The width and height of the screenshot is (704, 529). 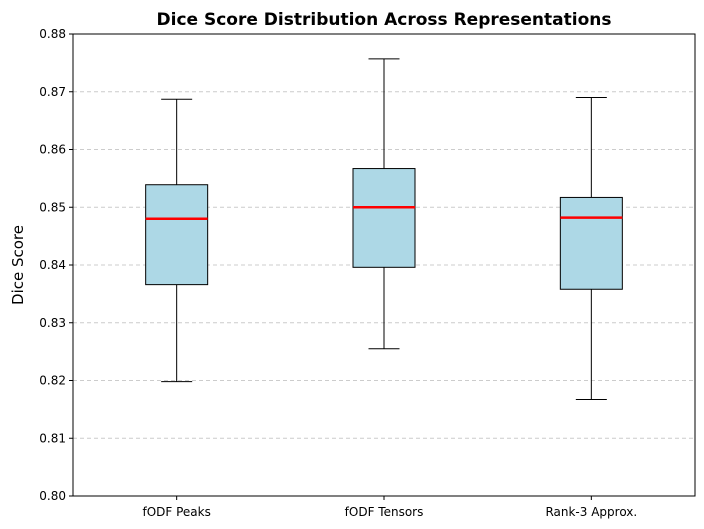 I want to click on y-tick-label: 0.88, so click(x=52, y=34).